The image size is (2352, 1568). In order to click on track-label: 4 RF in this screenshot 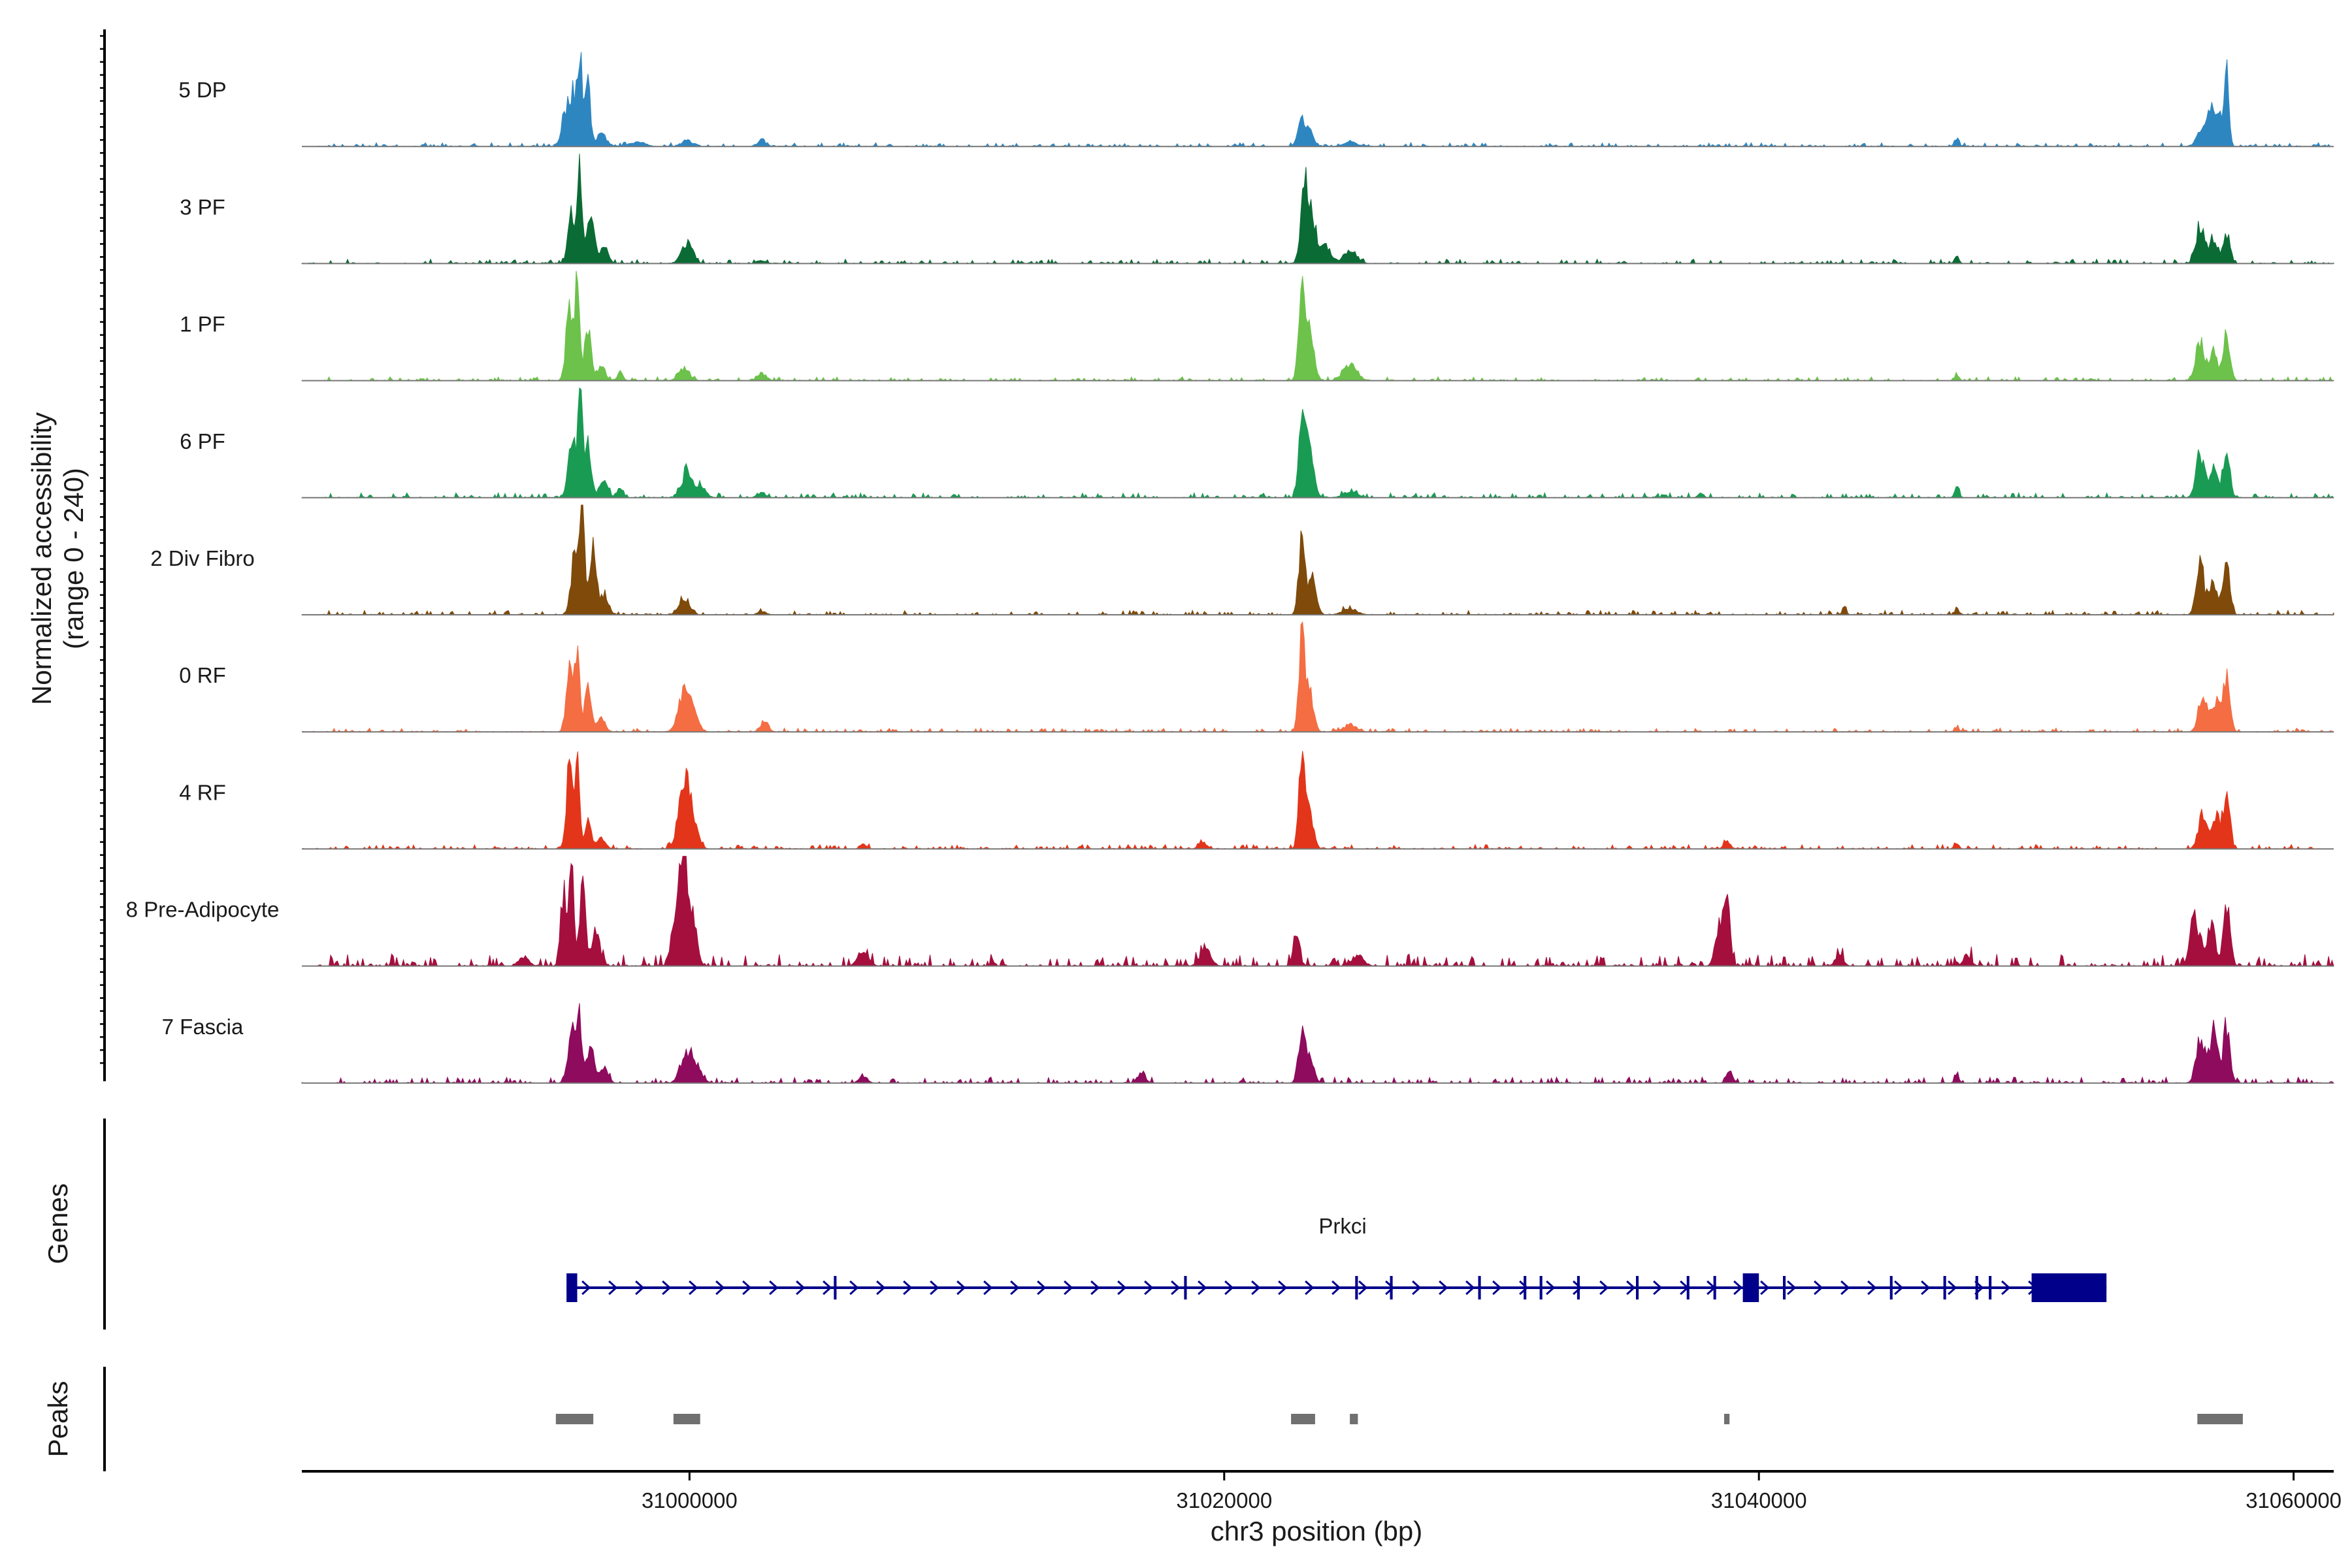, I will do `click(202, 792)`.